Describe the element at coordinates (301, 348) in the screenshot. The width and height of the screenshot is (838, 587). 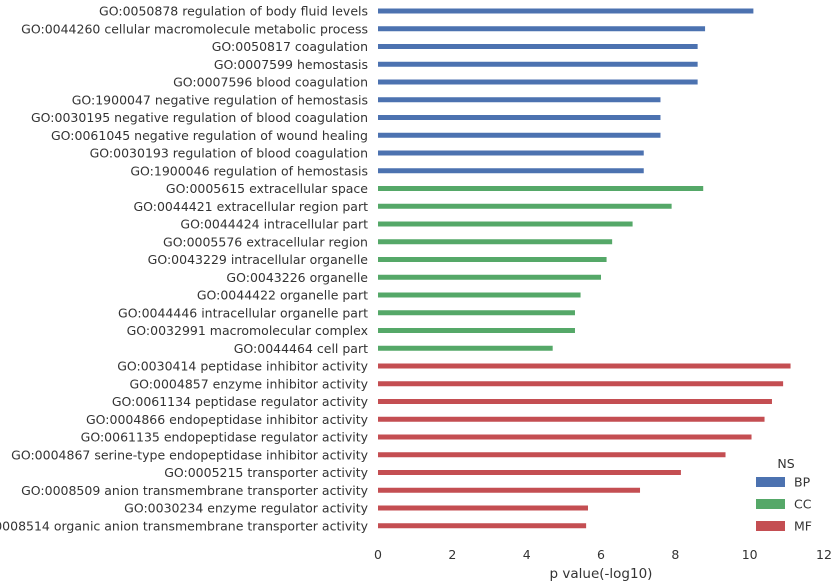
I see `category-label-19: GO:0044464 cell part` at that location.